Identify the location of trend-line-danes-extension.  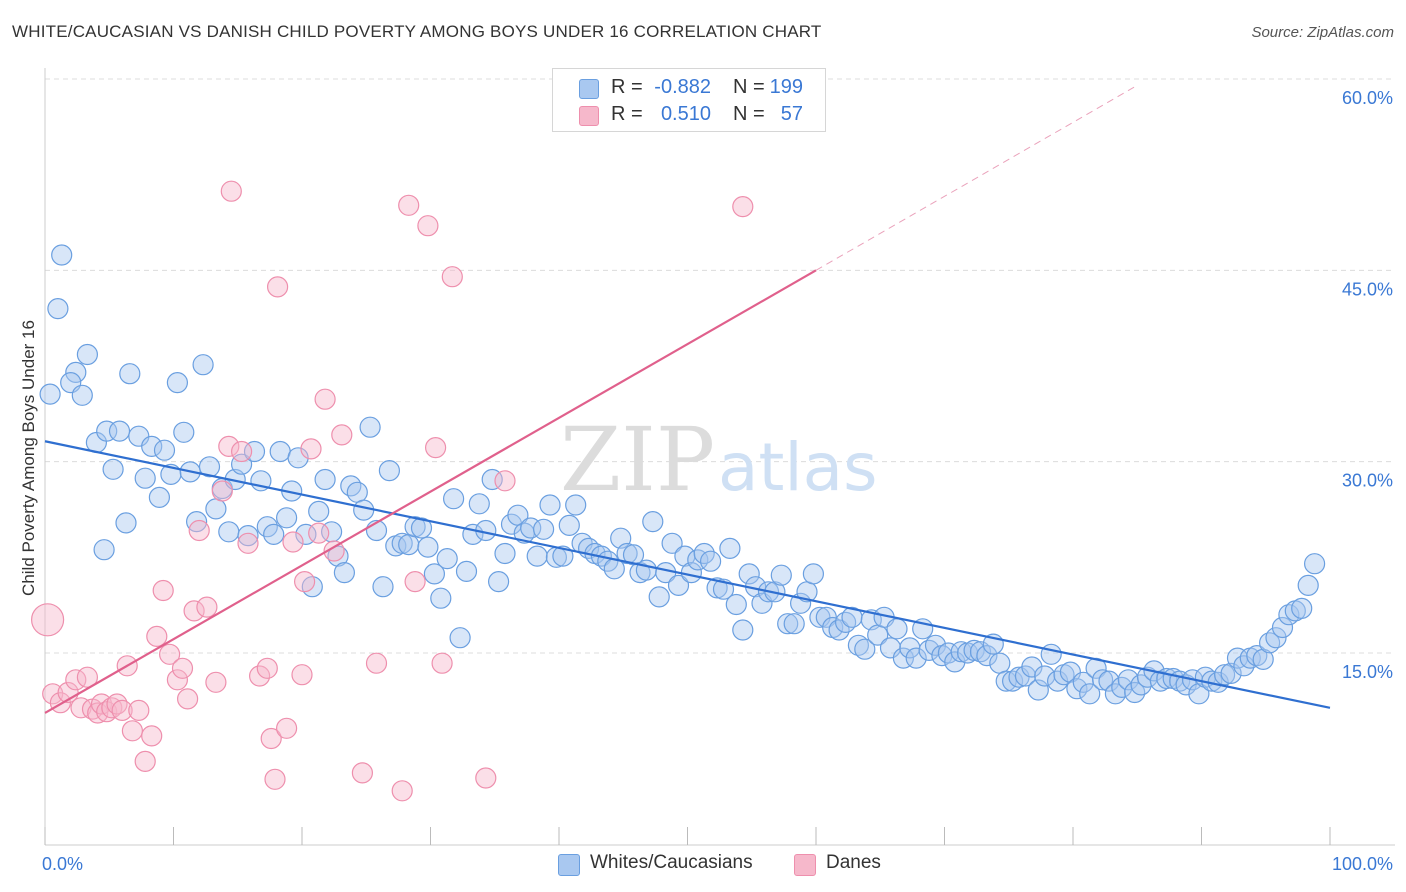
(976, 177).